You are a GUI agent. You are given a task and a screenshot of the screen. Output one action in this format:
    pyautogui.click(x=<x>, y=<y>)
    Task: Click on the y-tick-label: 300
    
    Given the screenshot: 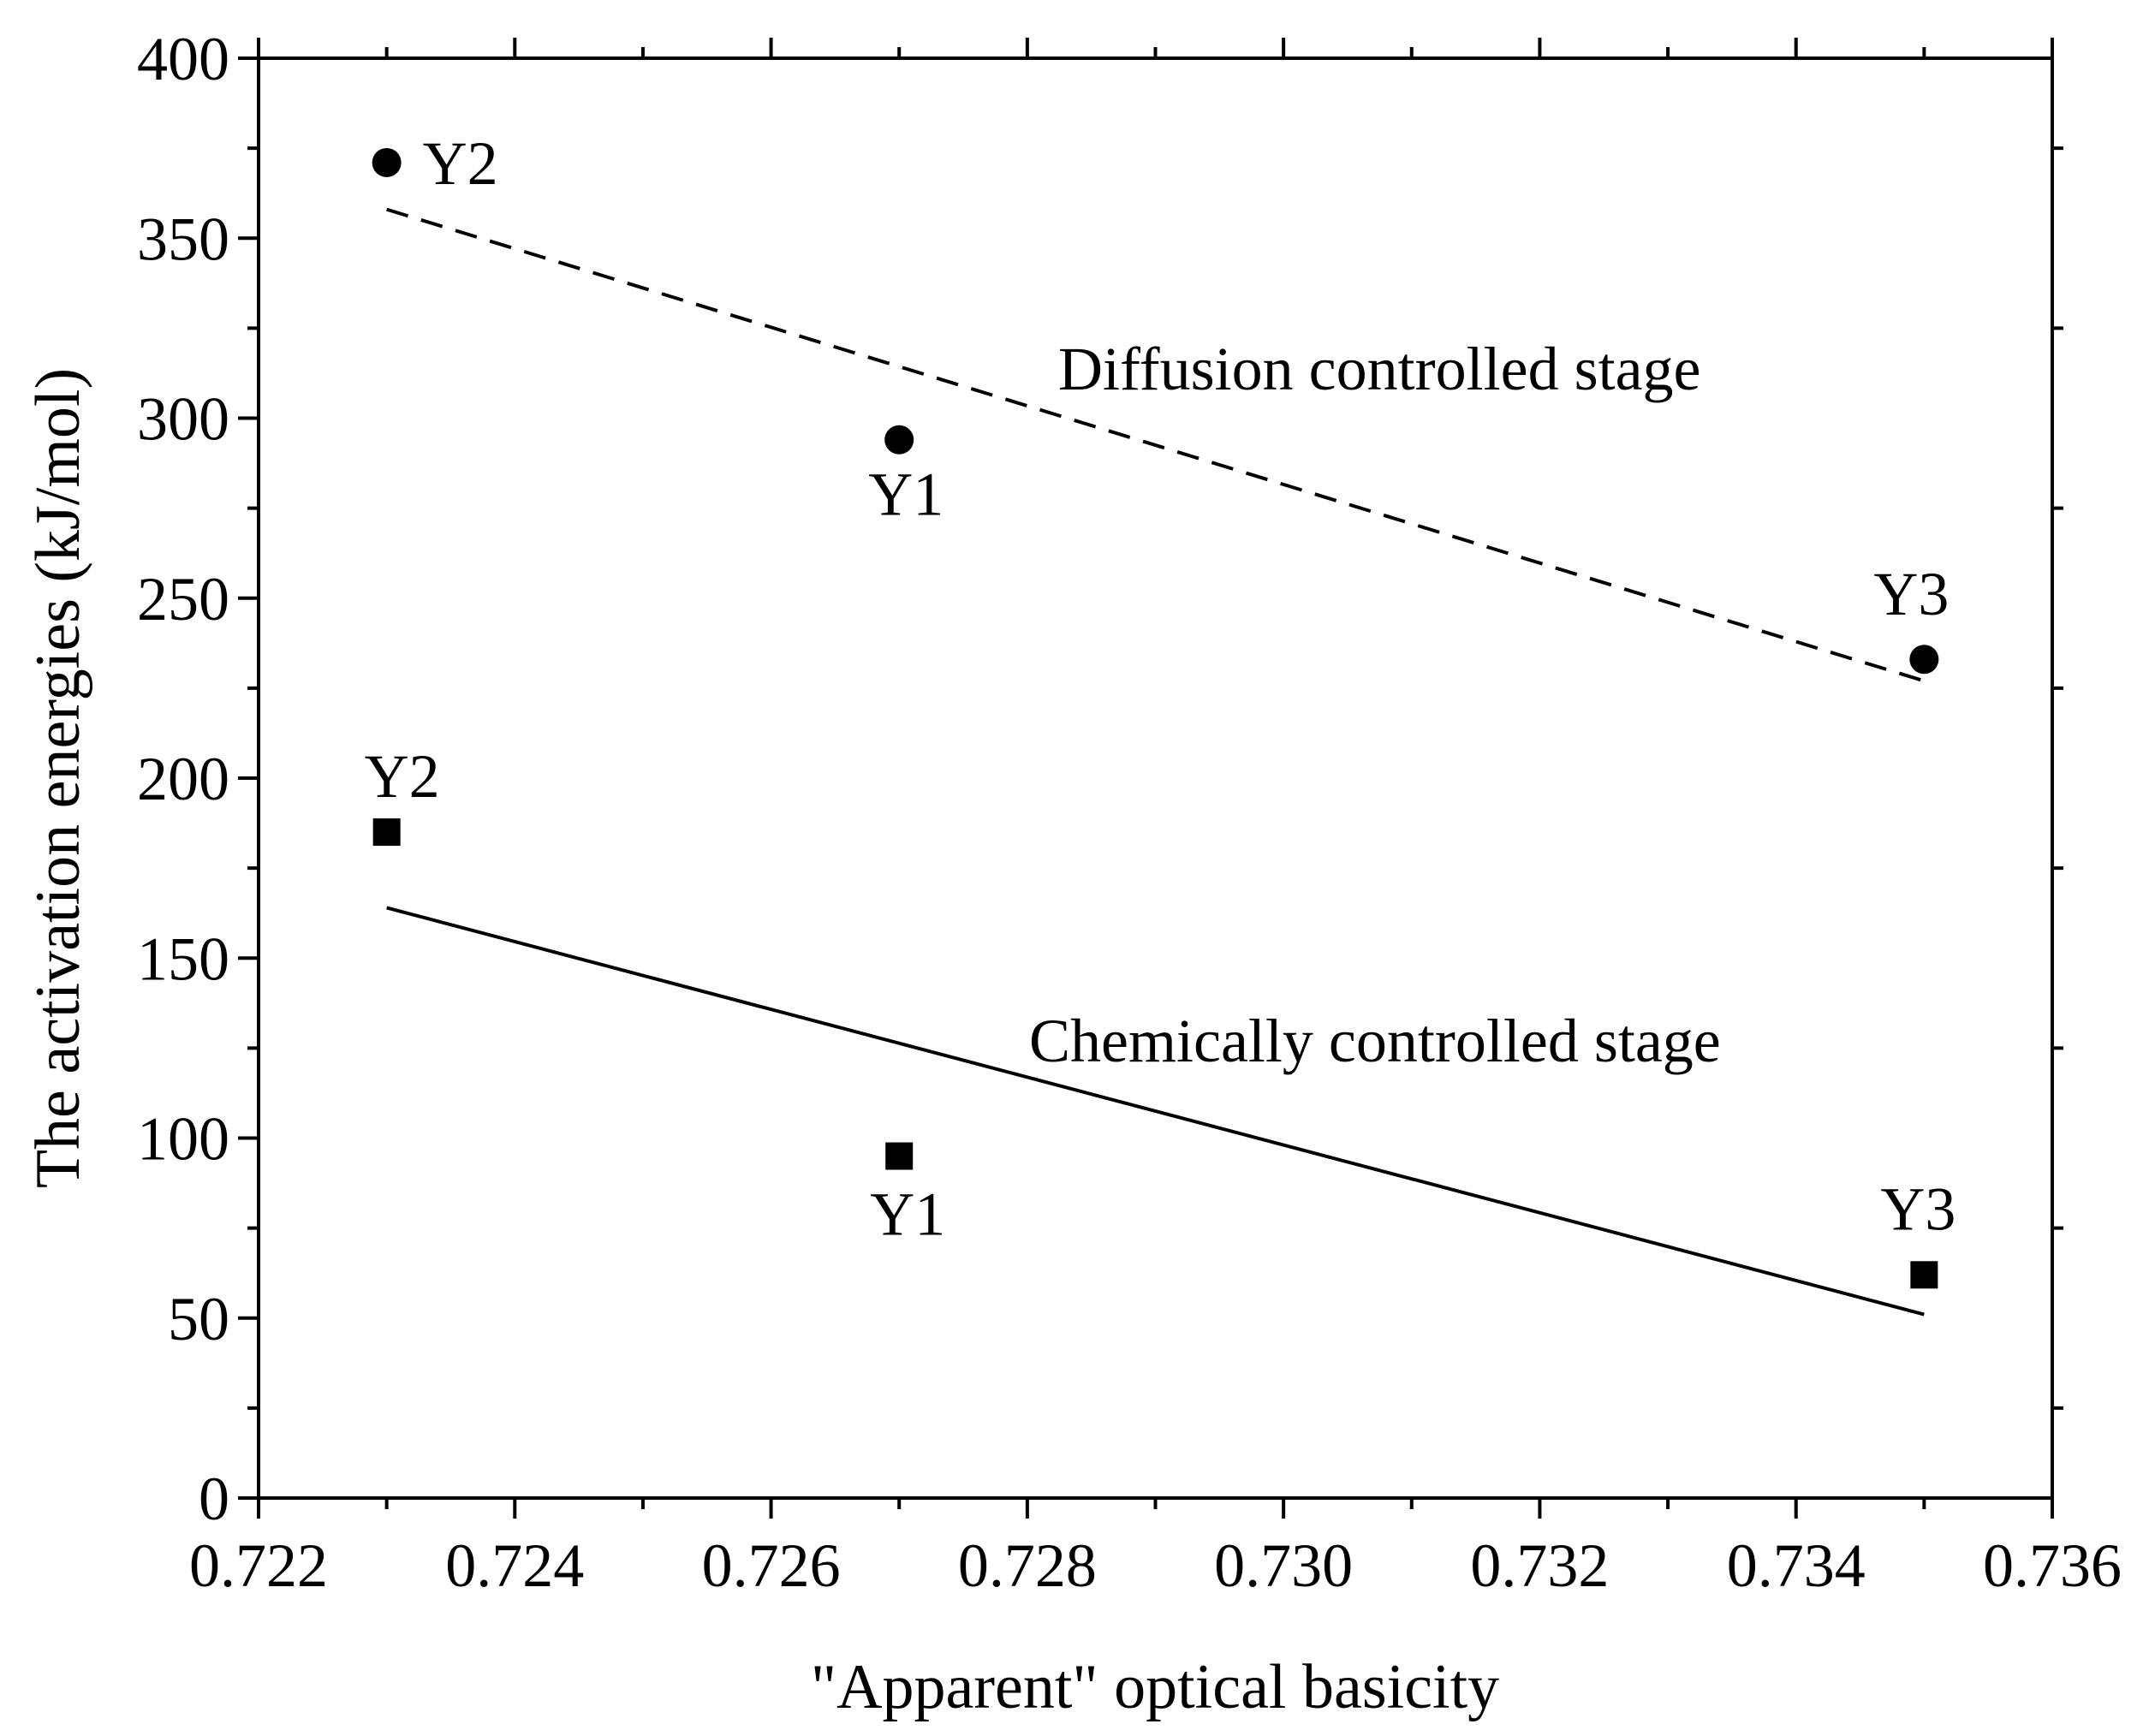 What is the action you would take?
    pyautogui.click(x=183, y=420)
    